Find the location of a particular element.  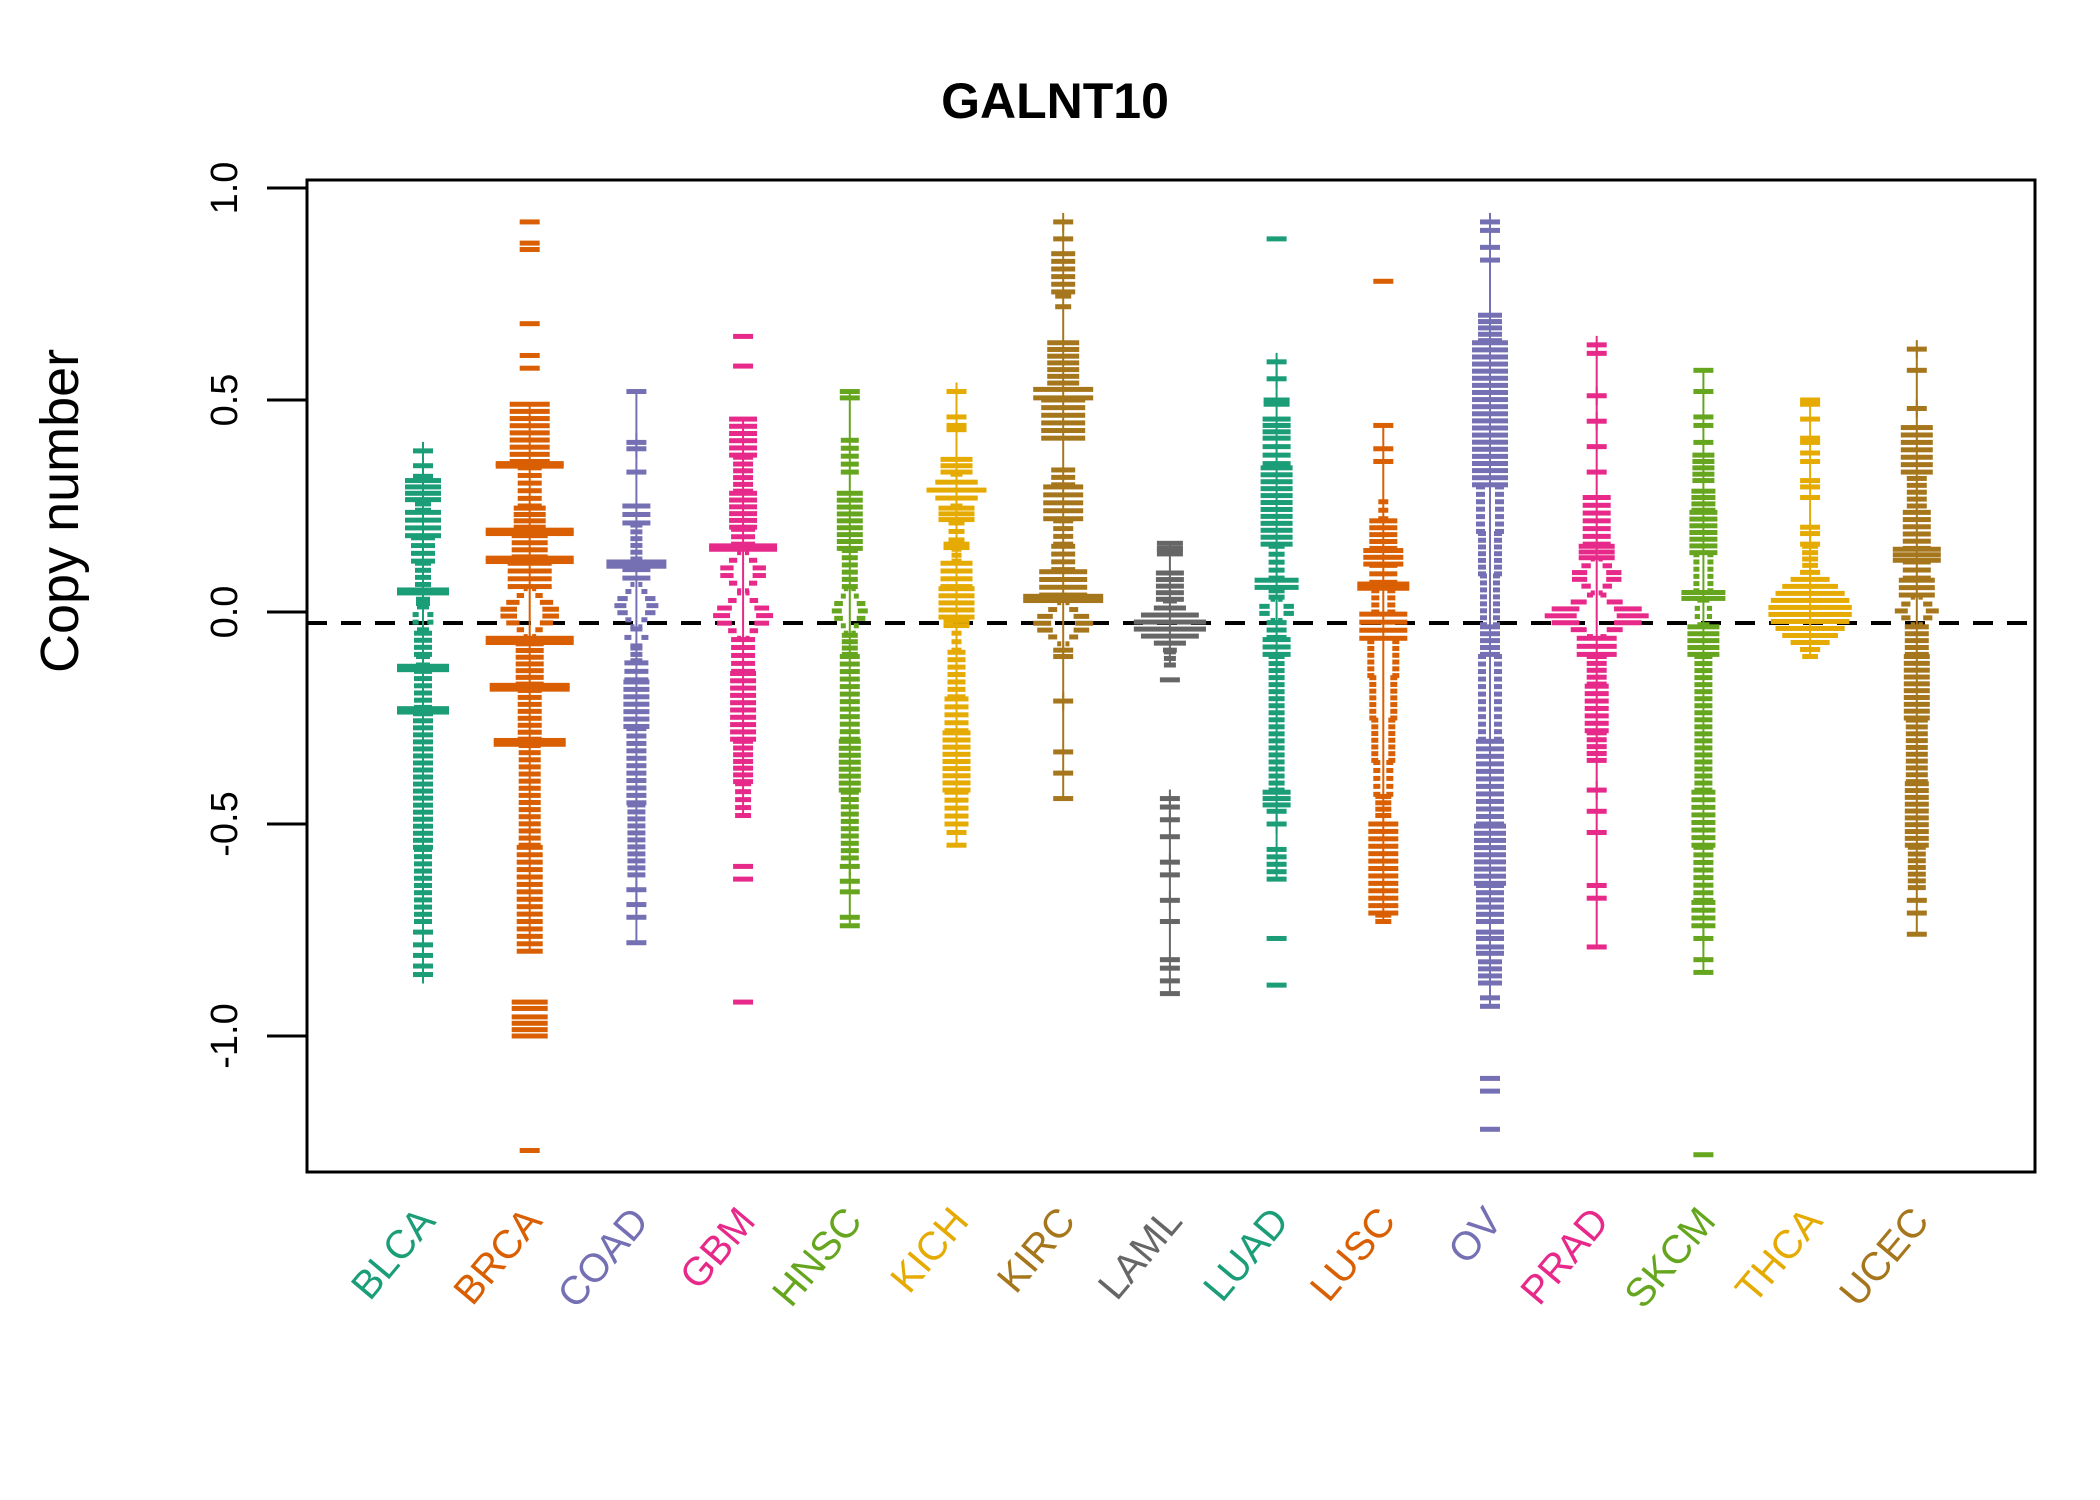

violin-KICH is located at coordinates (956, 615).